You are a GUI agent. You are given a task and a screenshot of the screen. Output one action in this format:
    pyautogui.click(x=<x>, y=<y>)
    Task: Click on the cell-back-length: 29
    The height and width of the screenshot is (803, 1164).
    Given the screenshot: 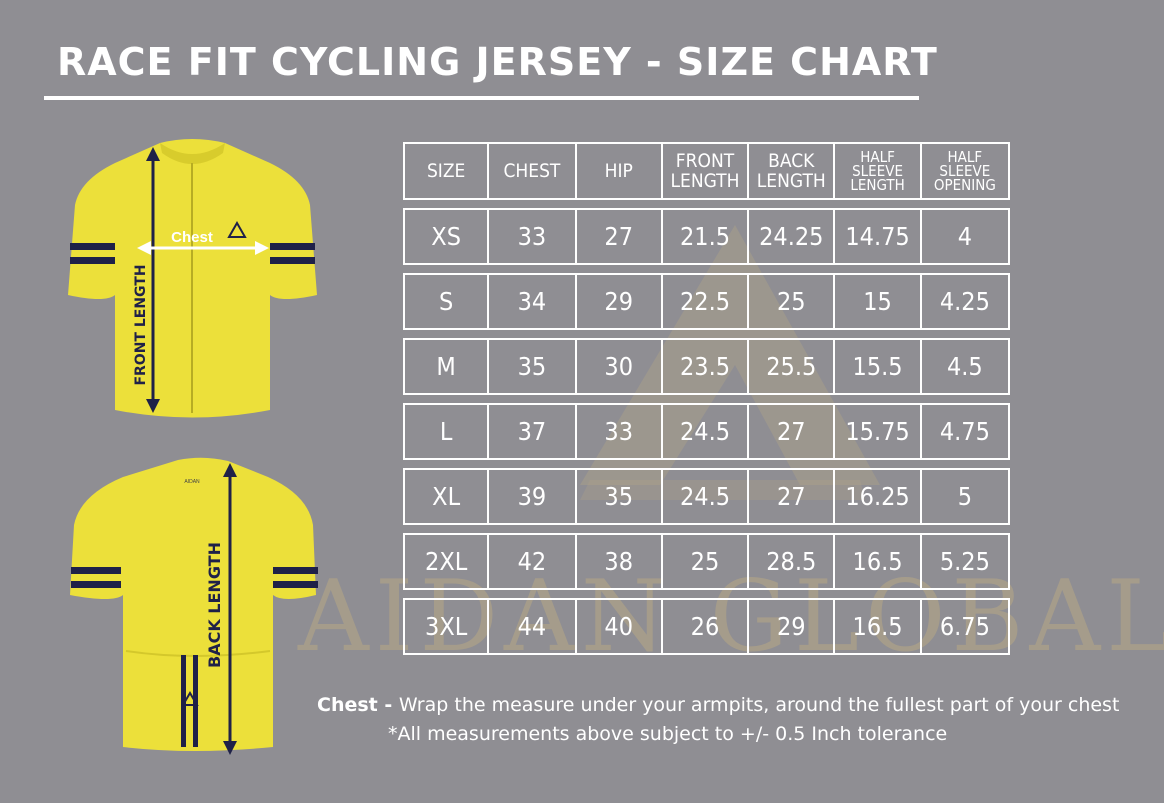 What is the action you would take?
    pyautogui.click(x=792, y=626)
    